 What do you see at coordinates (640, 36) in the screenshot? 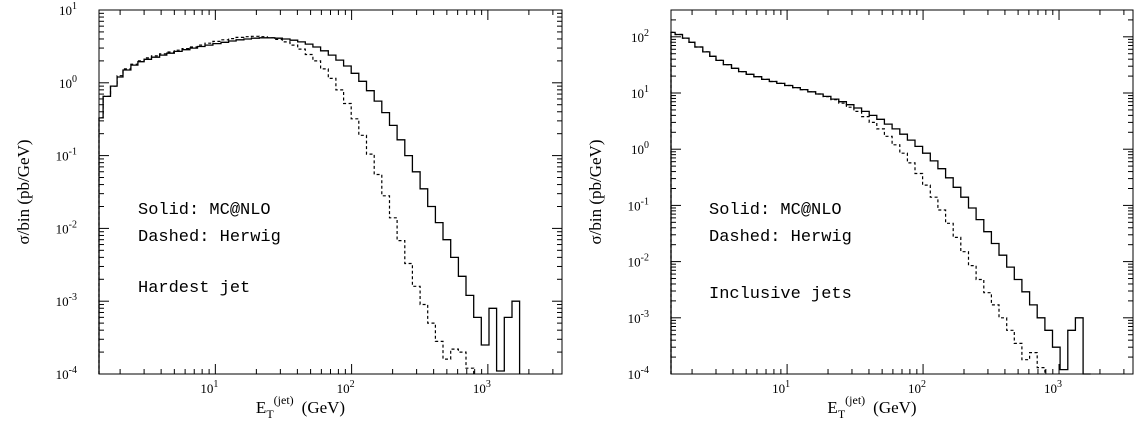
I see `y-tick-label: 10²` at bounding box center [640, 36].